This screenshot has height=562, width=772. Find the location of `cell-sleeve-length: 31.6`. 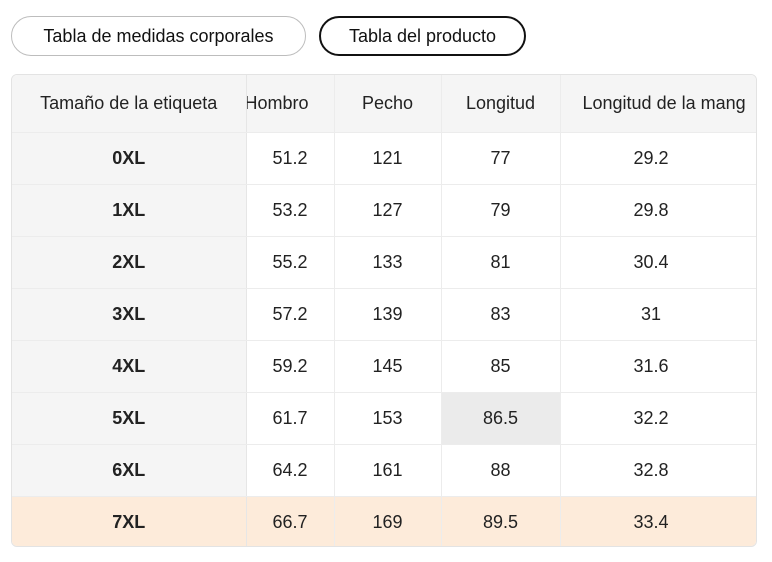

cell-sleeve-length: 31.6 is located at coordinates (658, 366).